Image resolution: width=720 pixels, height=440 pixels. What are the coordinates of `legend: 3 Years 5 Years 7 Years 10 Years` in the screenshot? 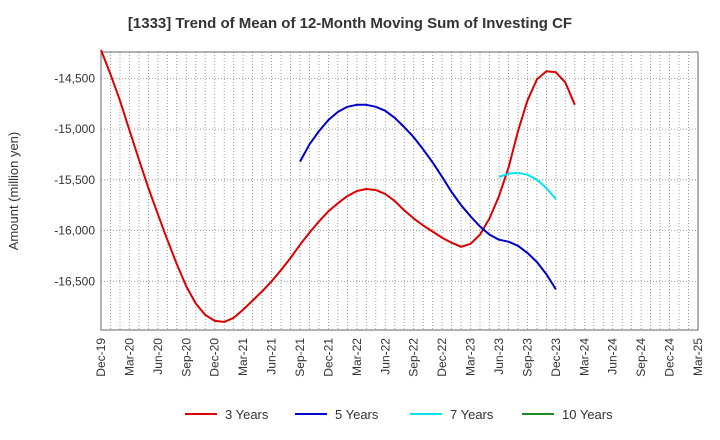 It's located at (399, 414).